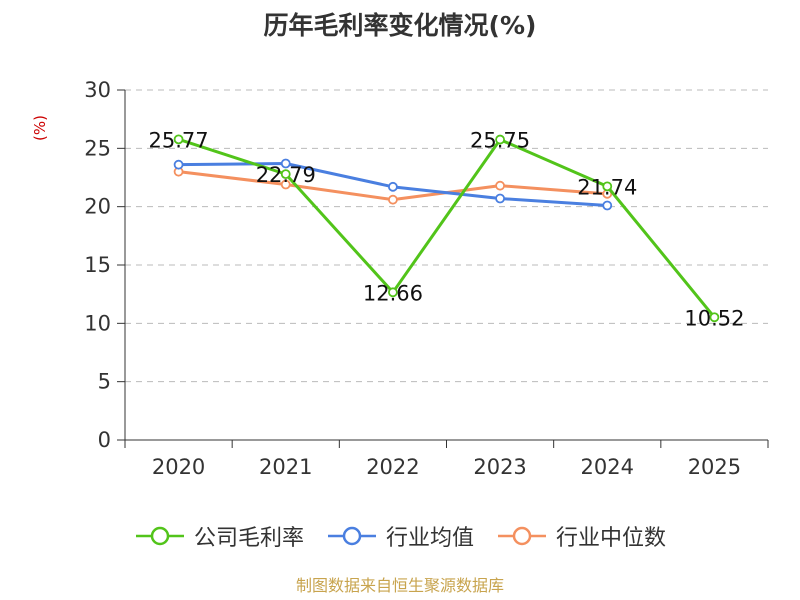 Image resolution: width=800 pixels, height=600 pixels. Describe the element at coordinates (97, 148) in the screenshot. I see `y-tick-label: 25` at that location.